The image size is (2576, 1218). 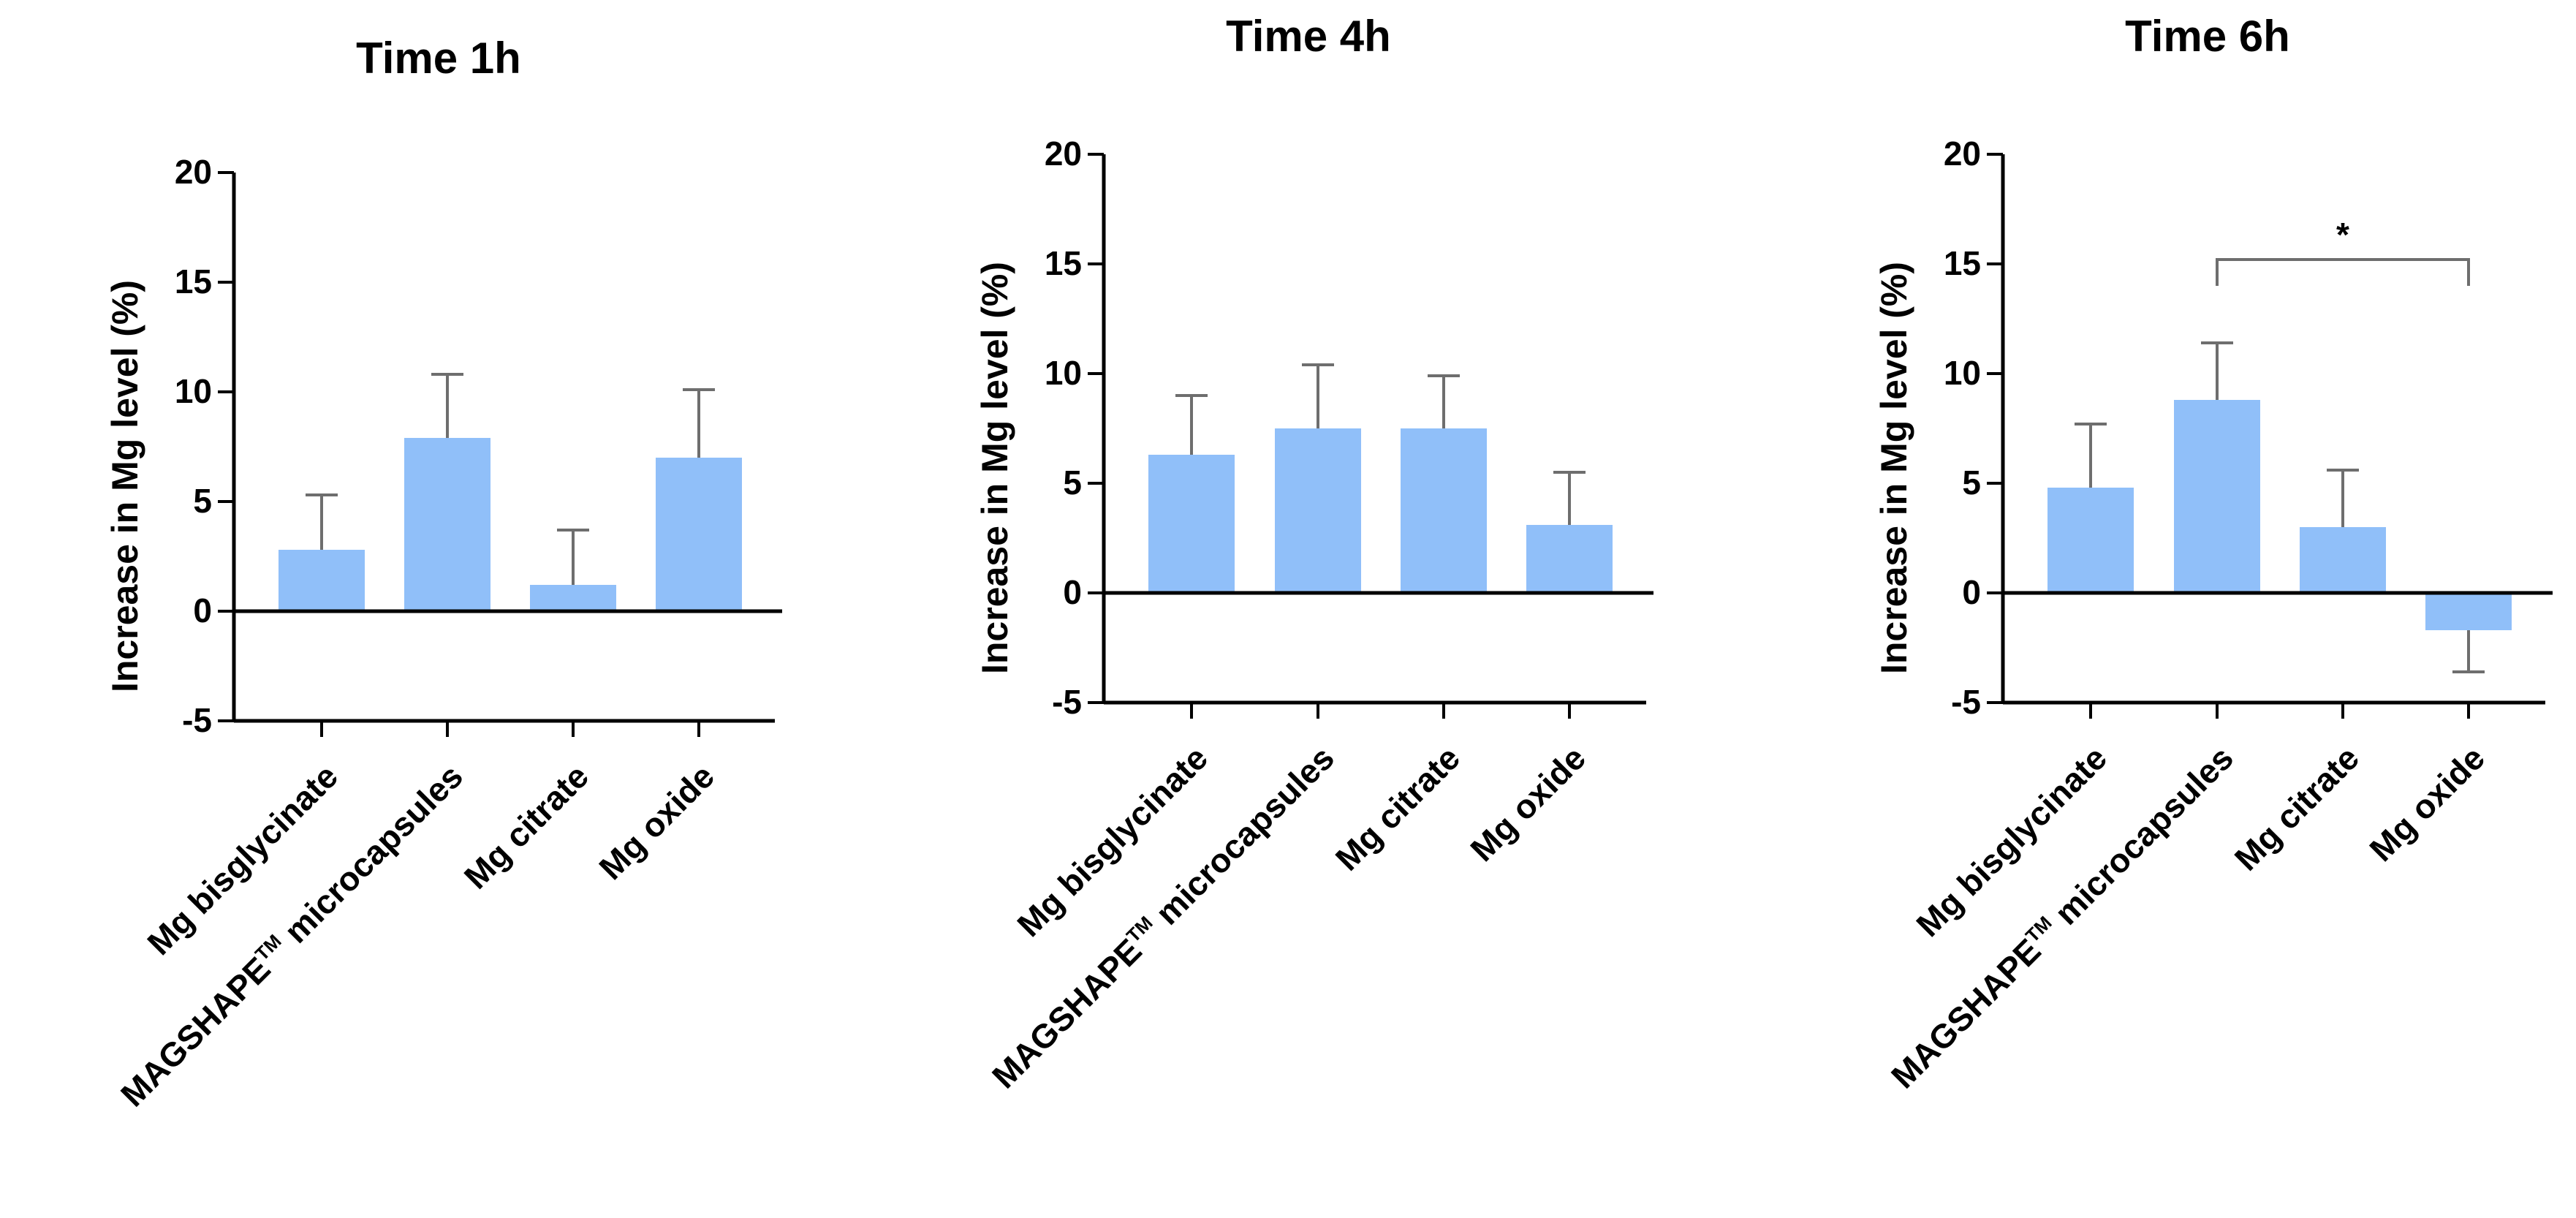 I want to click on significance-label: *, so click(x=2342, y=235).